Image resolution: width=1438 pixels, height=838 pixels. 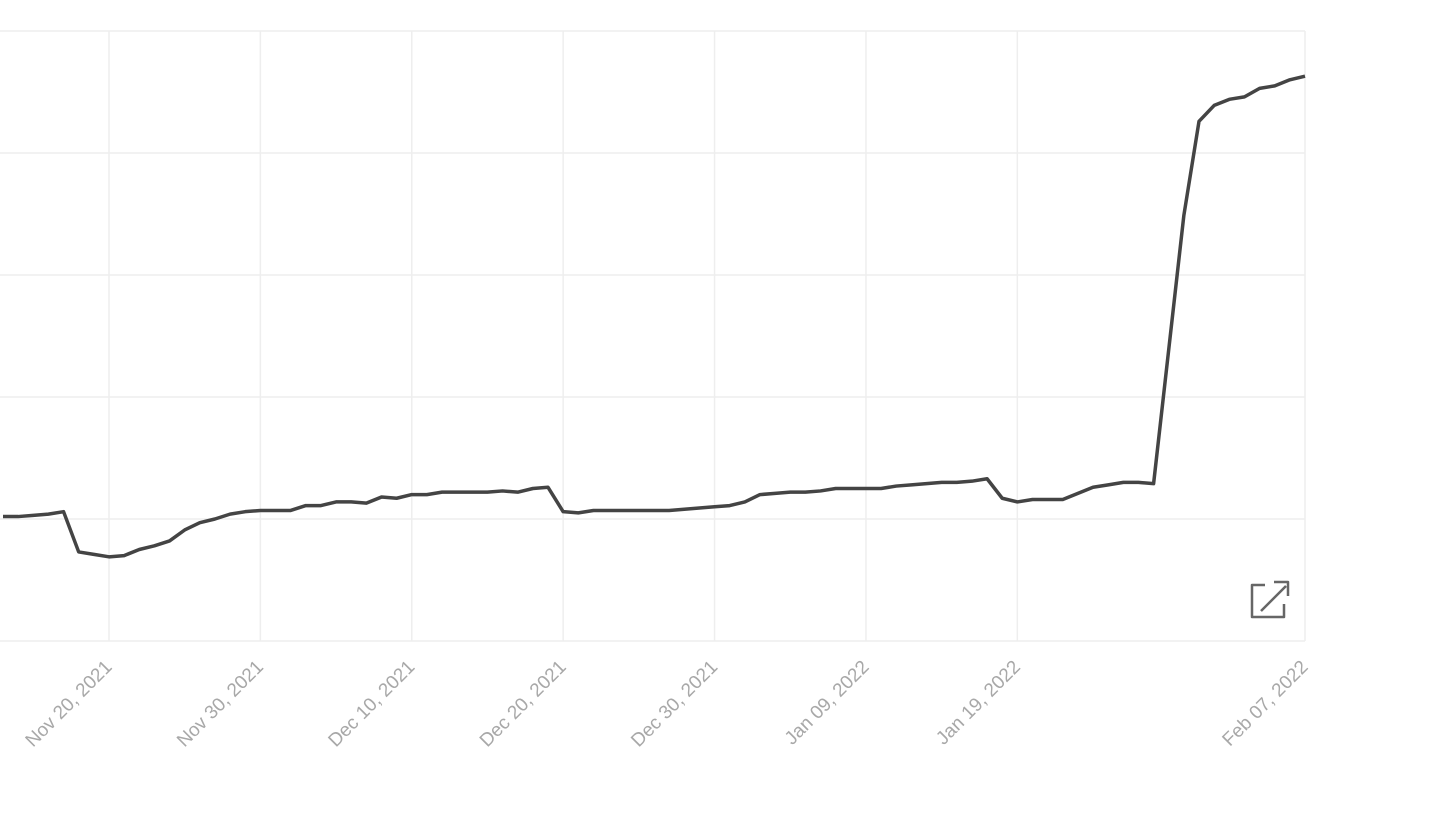 I want to click on x-tick-label: Dec 10, 2021, so click(x=372, y=704).